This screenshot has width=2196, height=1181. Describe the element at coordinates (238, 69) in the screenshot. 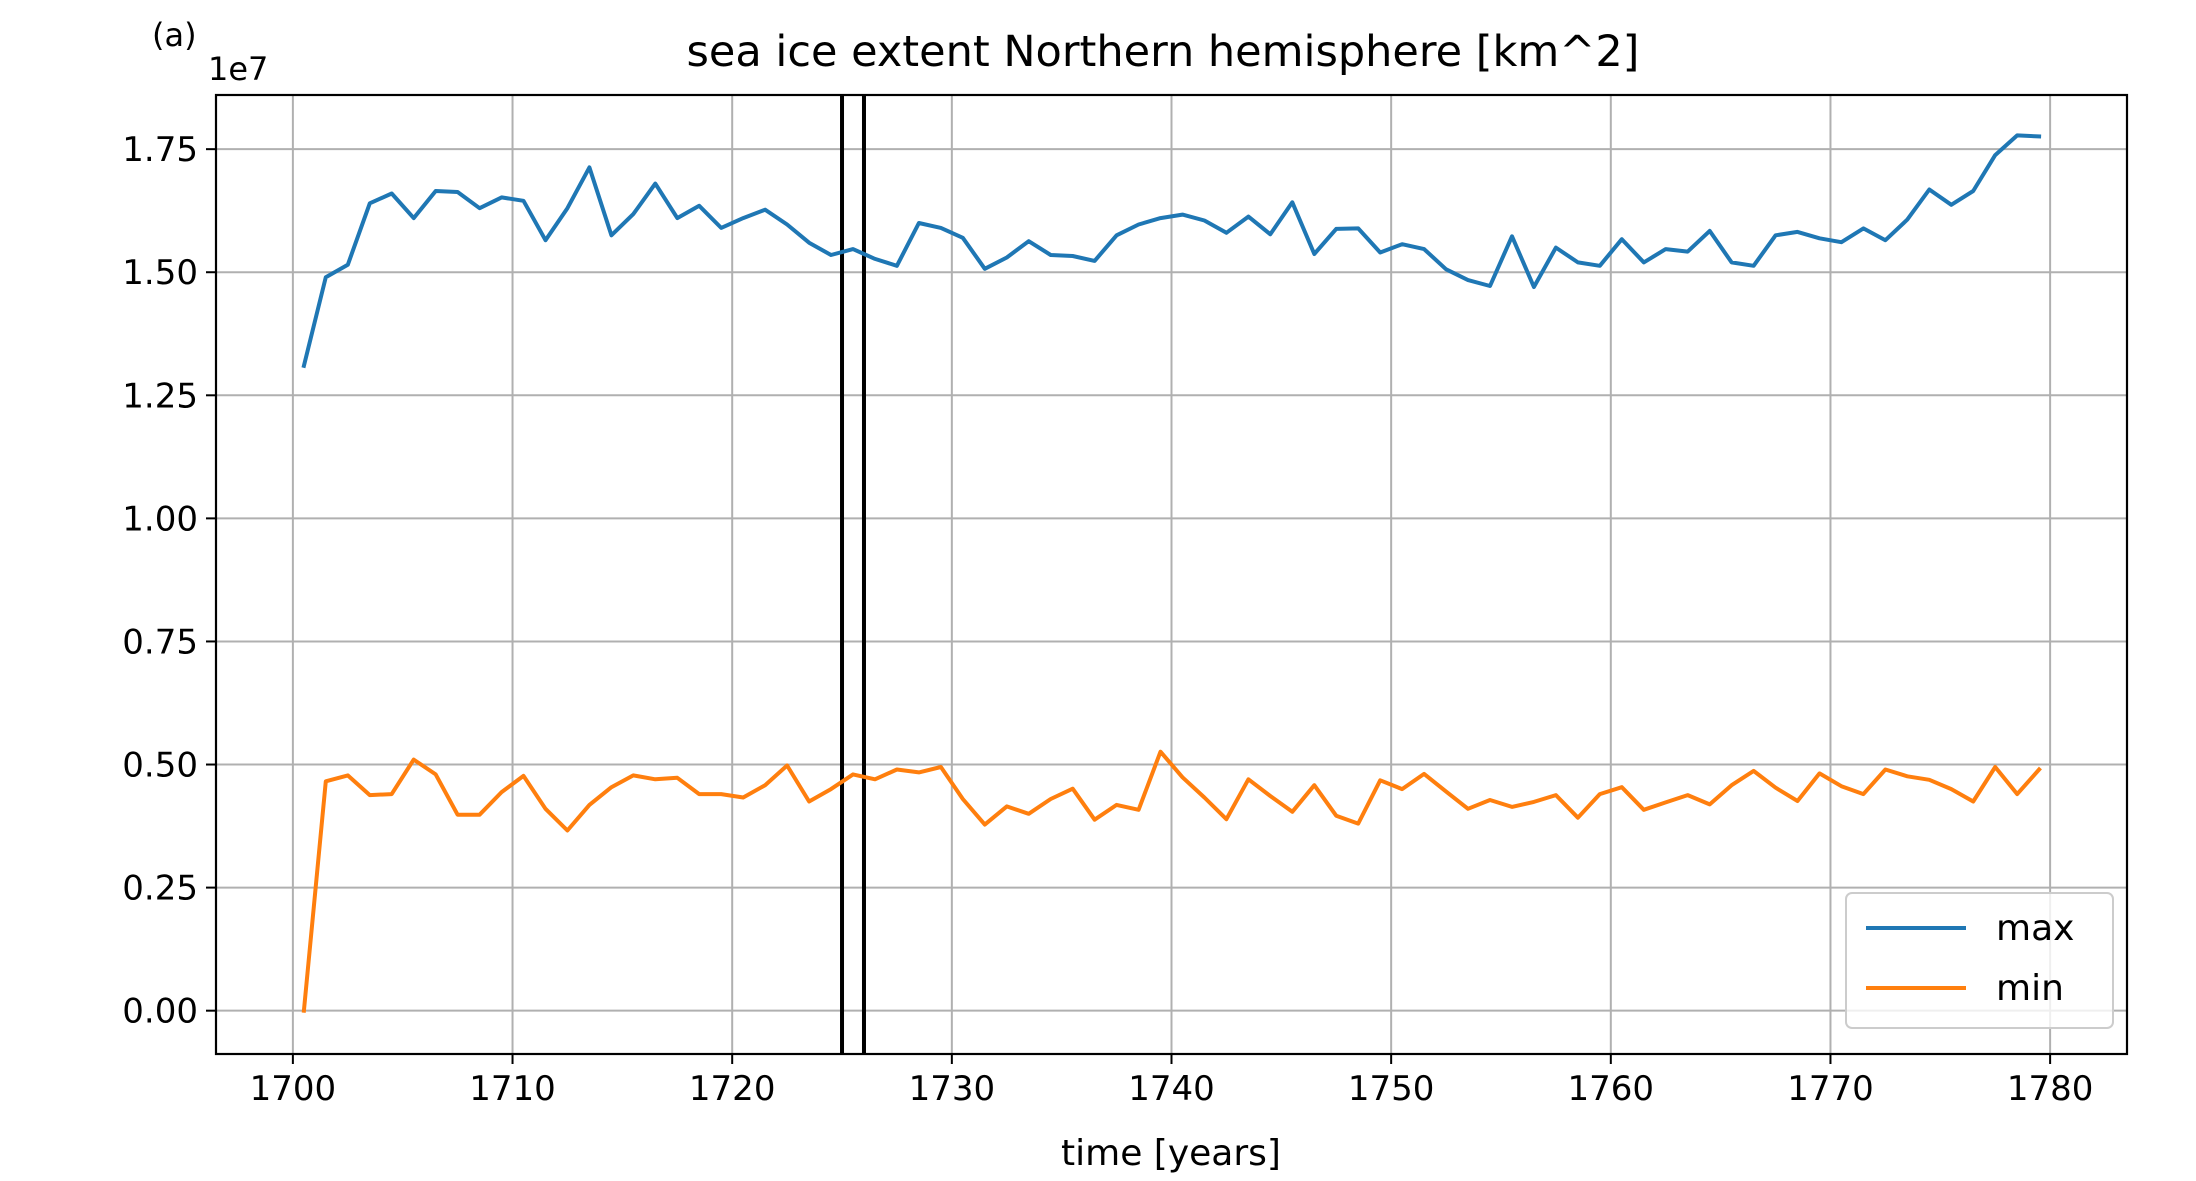

I see `y-offset-label: 1e7` at that location.